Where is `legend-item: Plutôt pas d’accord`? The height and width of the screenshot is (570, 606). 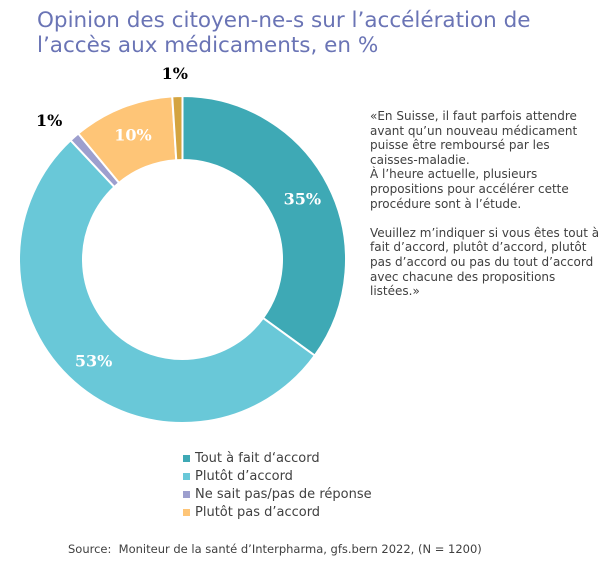
legend-item: Plutôt pas d’accord is located at coordinates (277, 512).